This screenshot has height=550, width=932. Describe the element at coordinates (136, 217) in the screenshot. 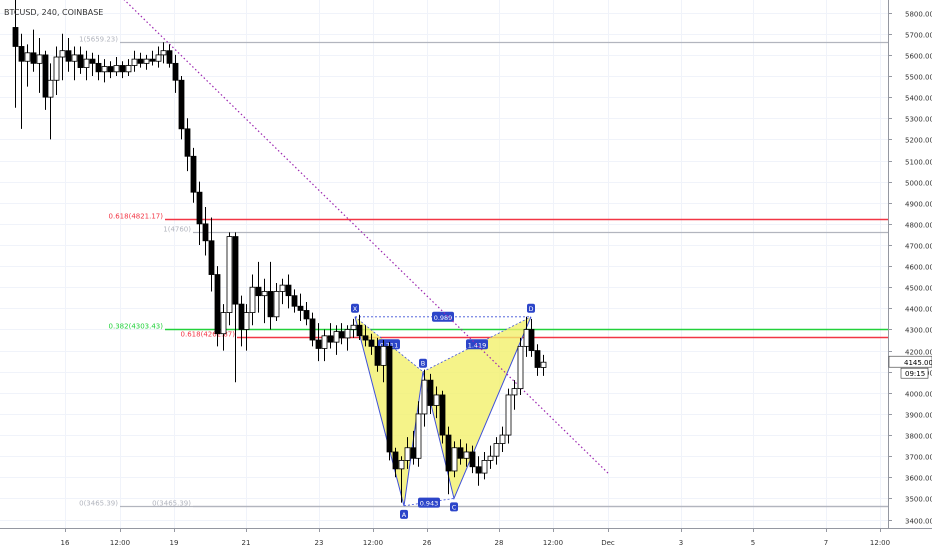

I see `fib-level-label: 0.618(4821.17)` at that location.